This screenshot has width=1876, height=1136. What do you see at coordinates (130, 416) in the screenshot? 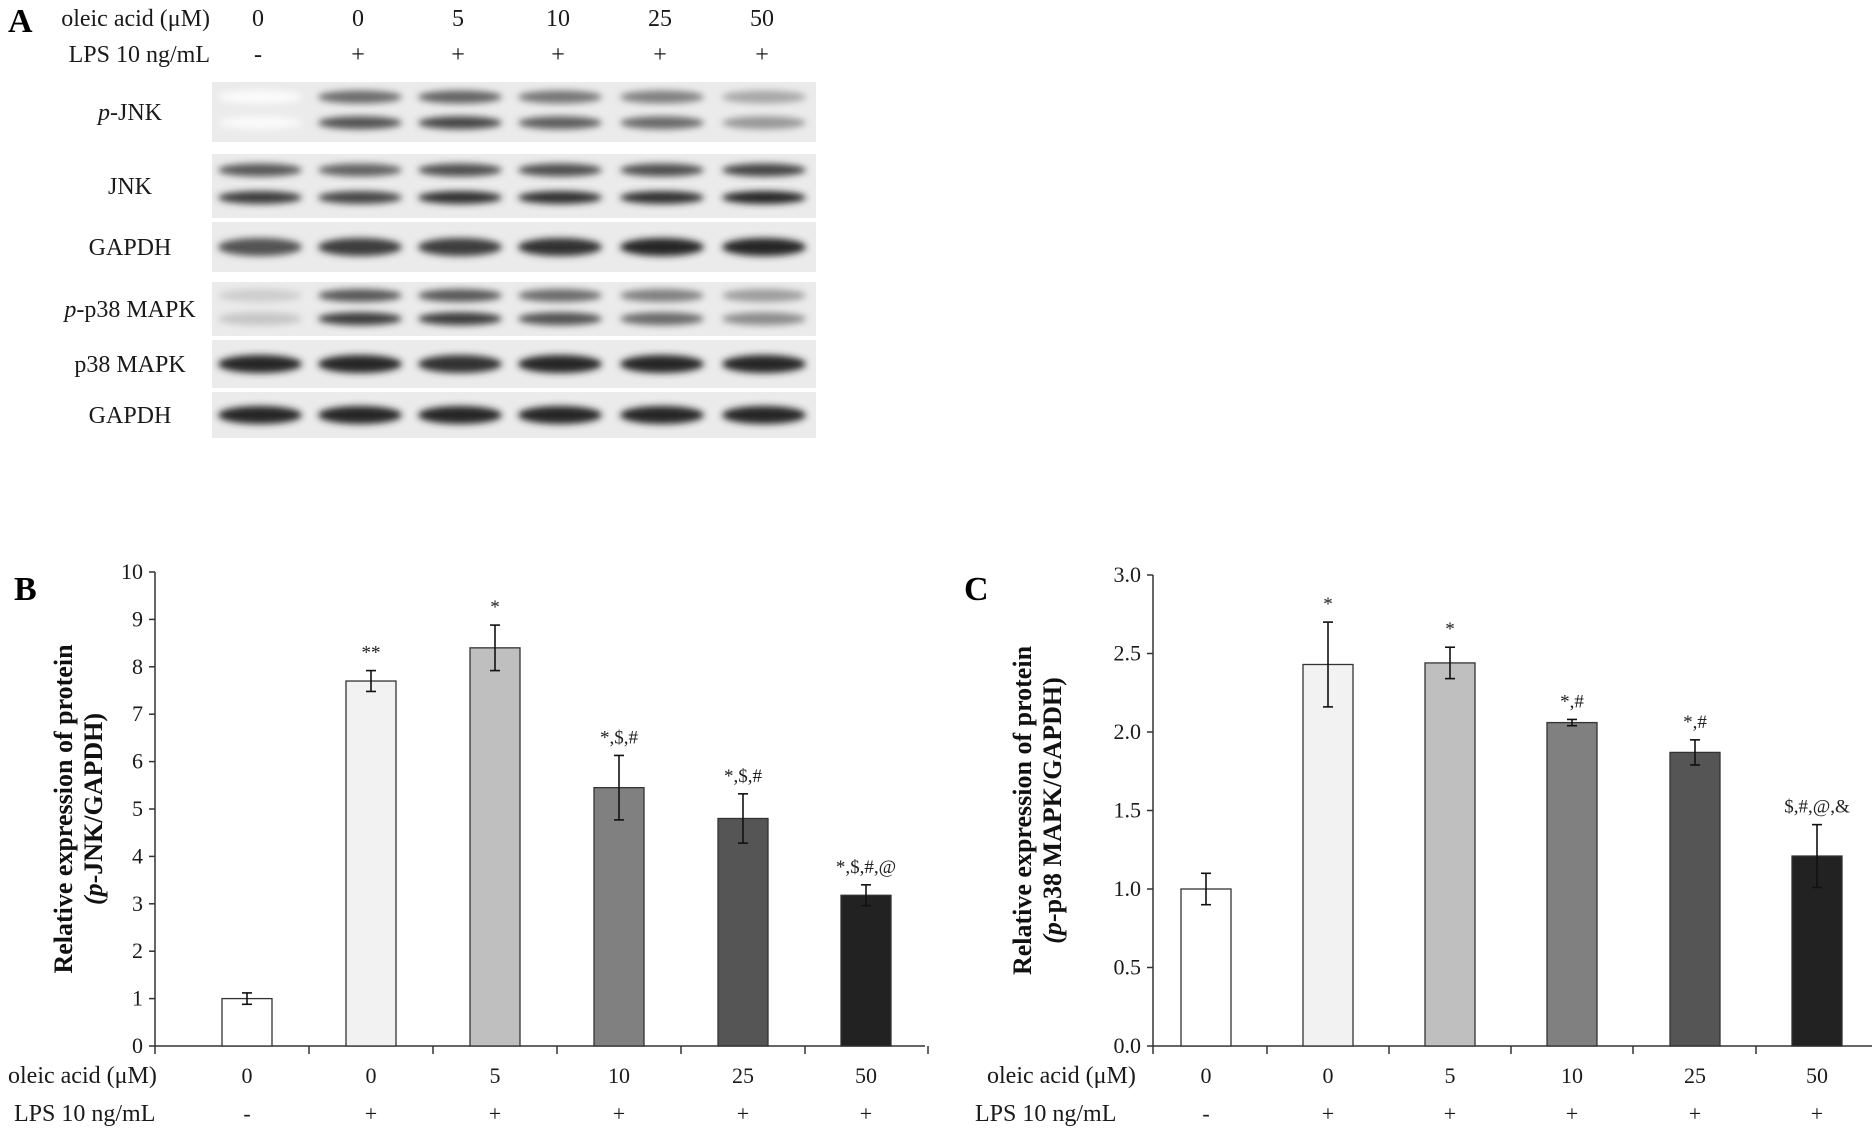
I see `blot-label: GAPDH` at bounding box center [130, 416].